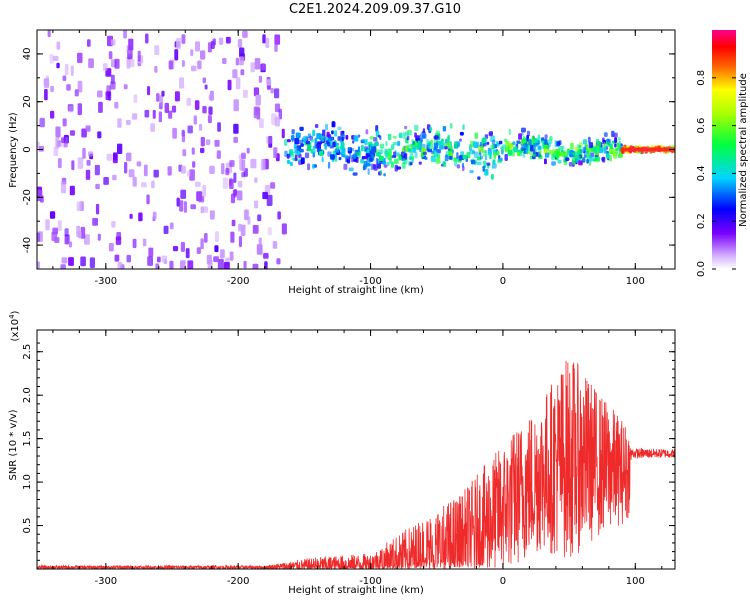 This screenshot has height=600, width=750. I want to click on y-tick-label: 0, so click(27, 149).